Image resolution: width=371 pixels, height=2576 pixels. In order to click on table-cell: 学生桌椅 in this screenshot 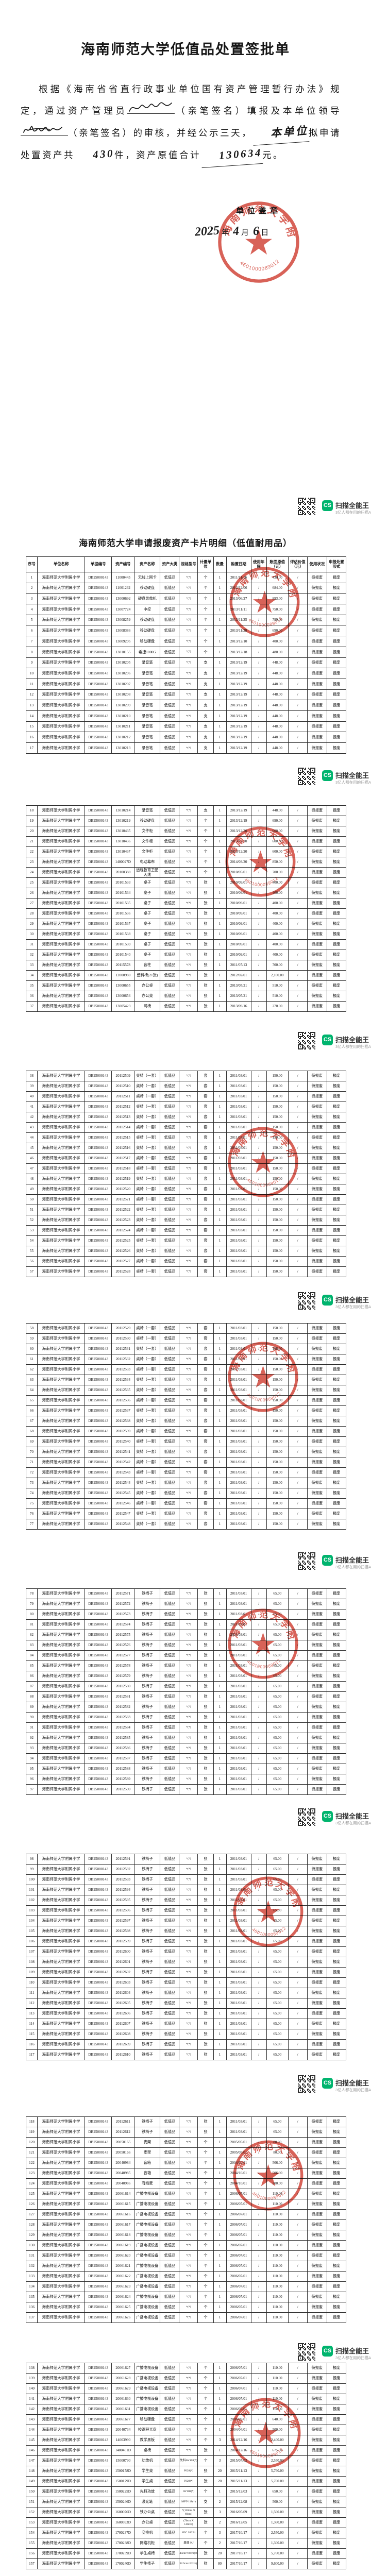, I will do `click(147, 2553)`.